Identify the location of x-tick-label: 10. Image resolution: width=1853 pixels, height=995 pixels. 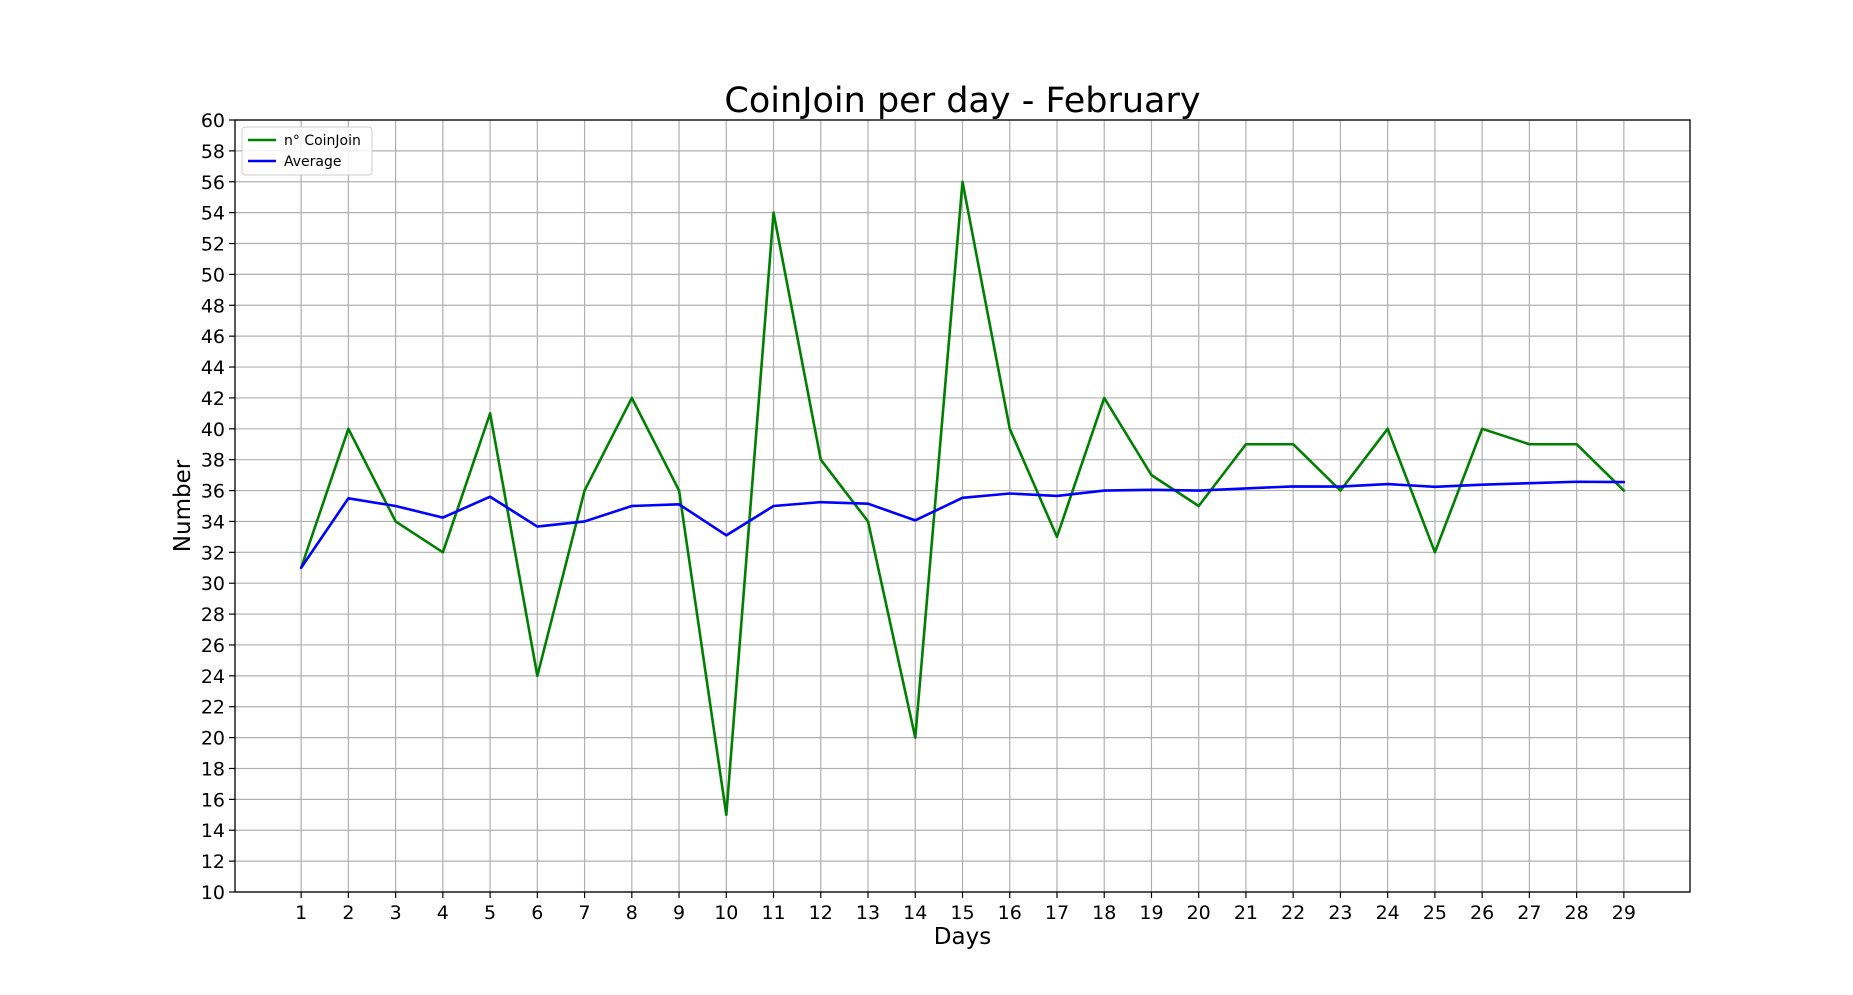
(726, 913).